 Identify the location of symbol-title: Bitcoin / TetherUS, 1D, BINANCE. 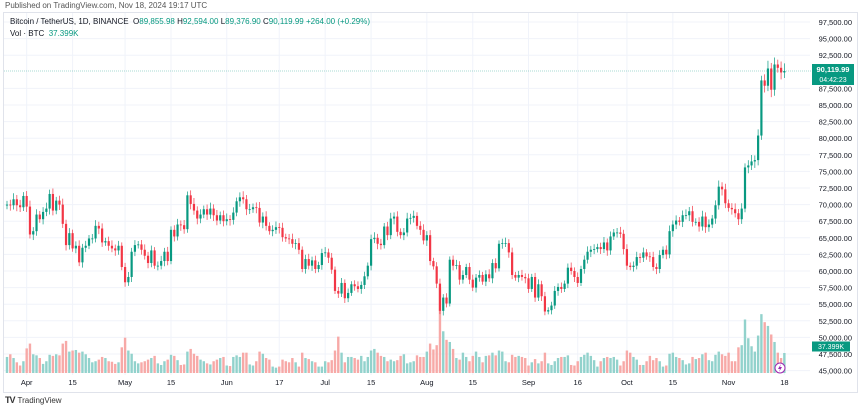
(69, 21).